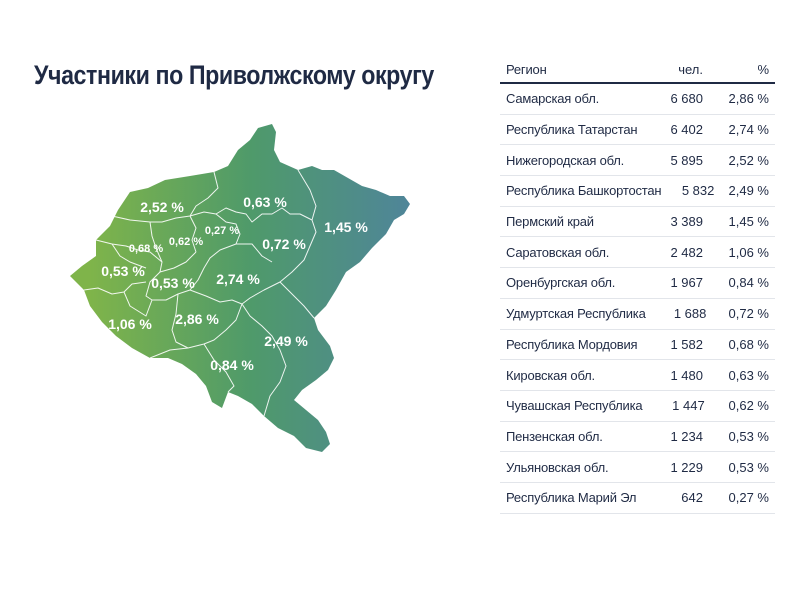  Describe the element at coordinates (571, 498) in the screenshot. I see `cell-region: Республика Марий Эл` at that location.